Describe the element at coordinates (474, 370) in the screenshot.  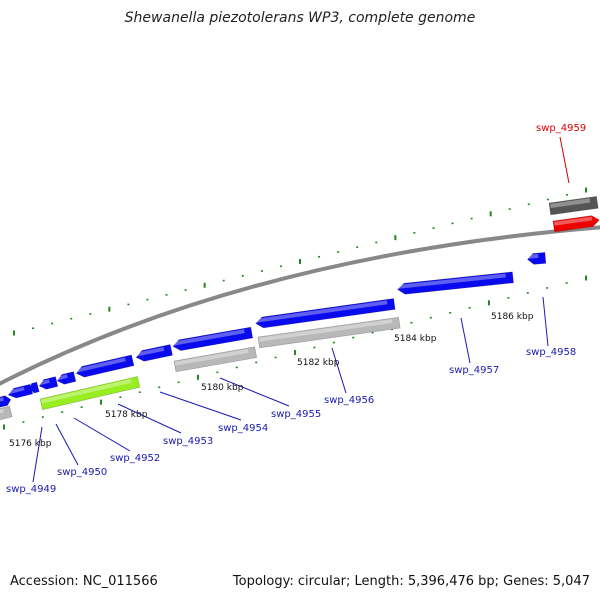
I see `gene-label-swp-4957: swp_4957` at that location.